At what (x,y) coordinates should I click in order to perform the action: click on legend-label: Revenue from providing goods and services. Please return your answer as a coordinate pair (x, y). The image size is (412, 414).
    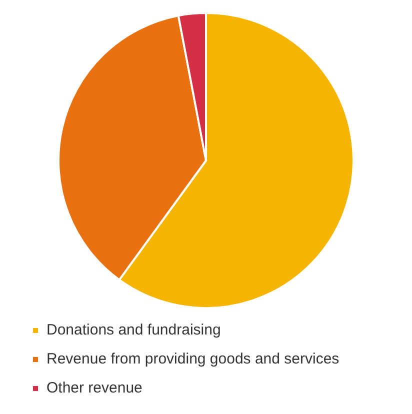
    Looking at the image, I should click on (193, 359).